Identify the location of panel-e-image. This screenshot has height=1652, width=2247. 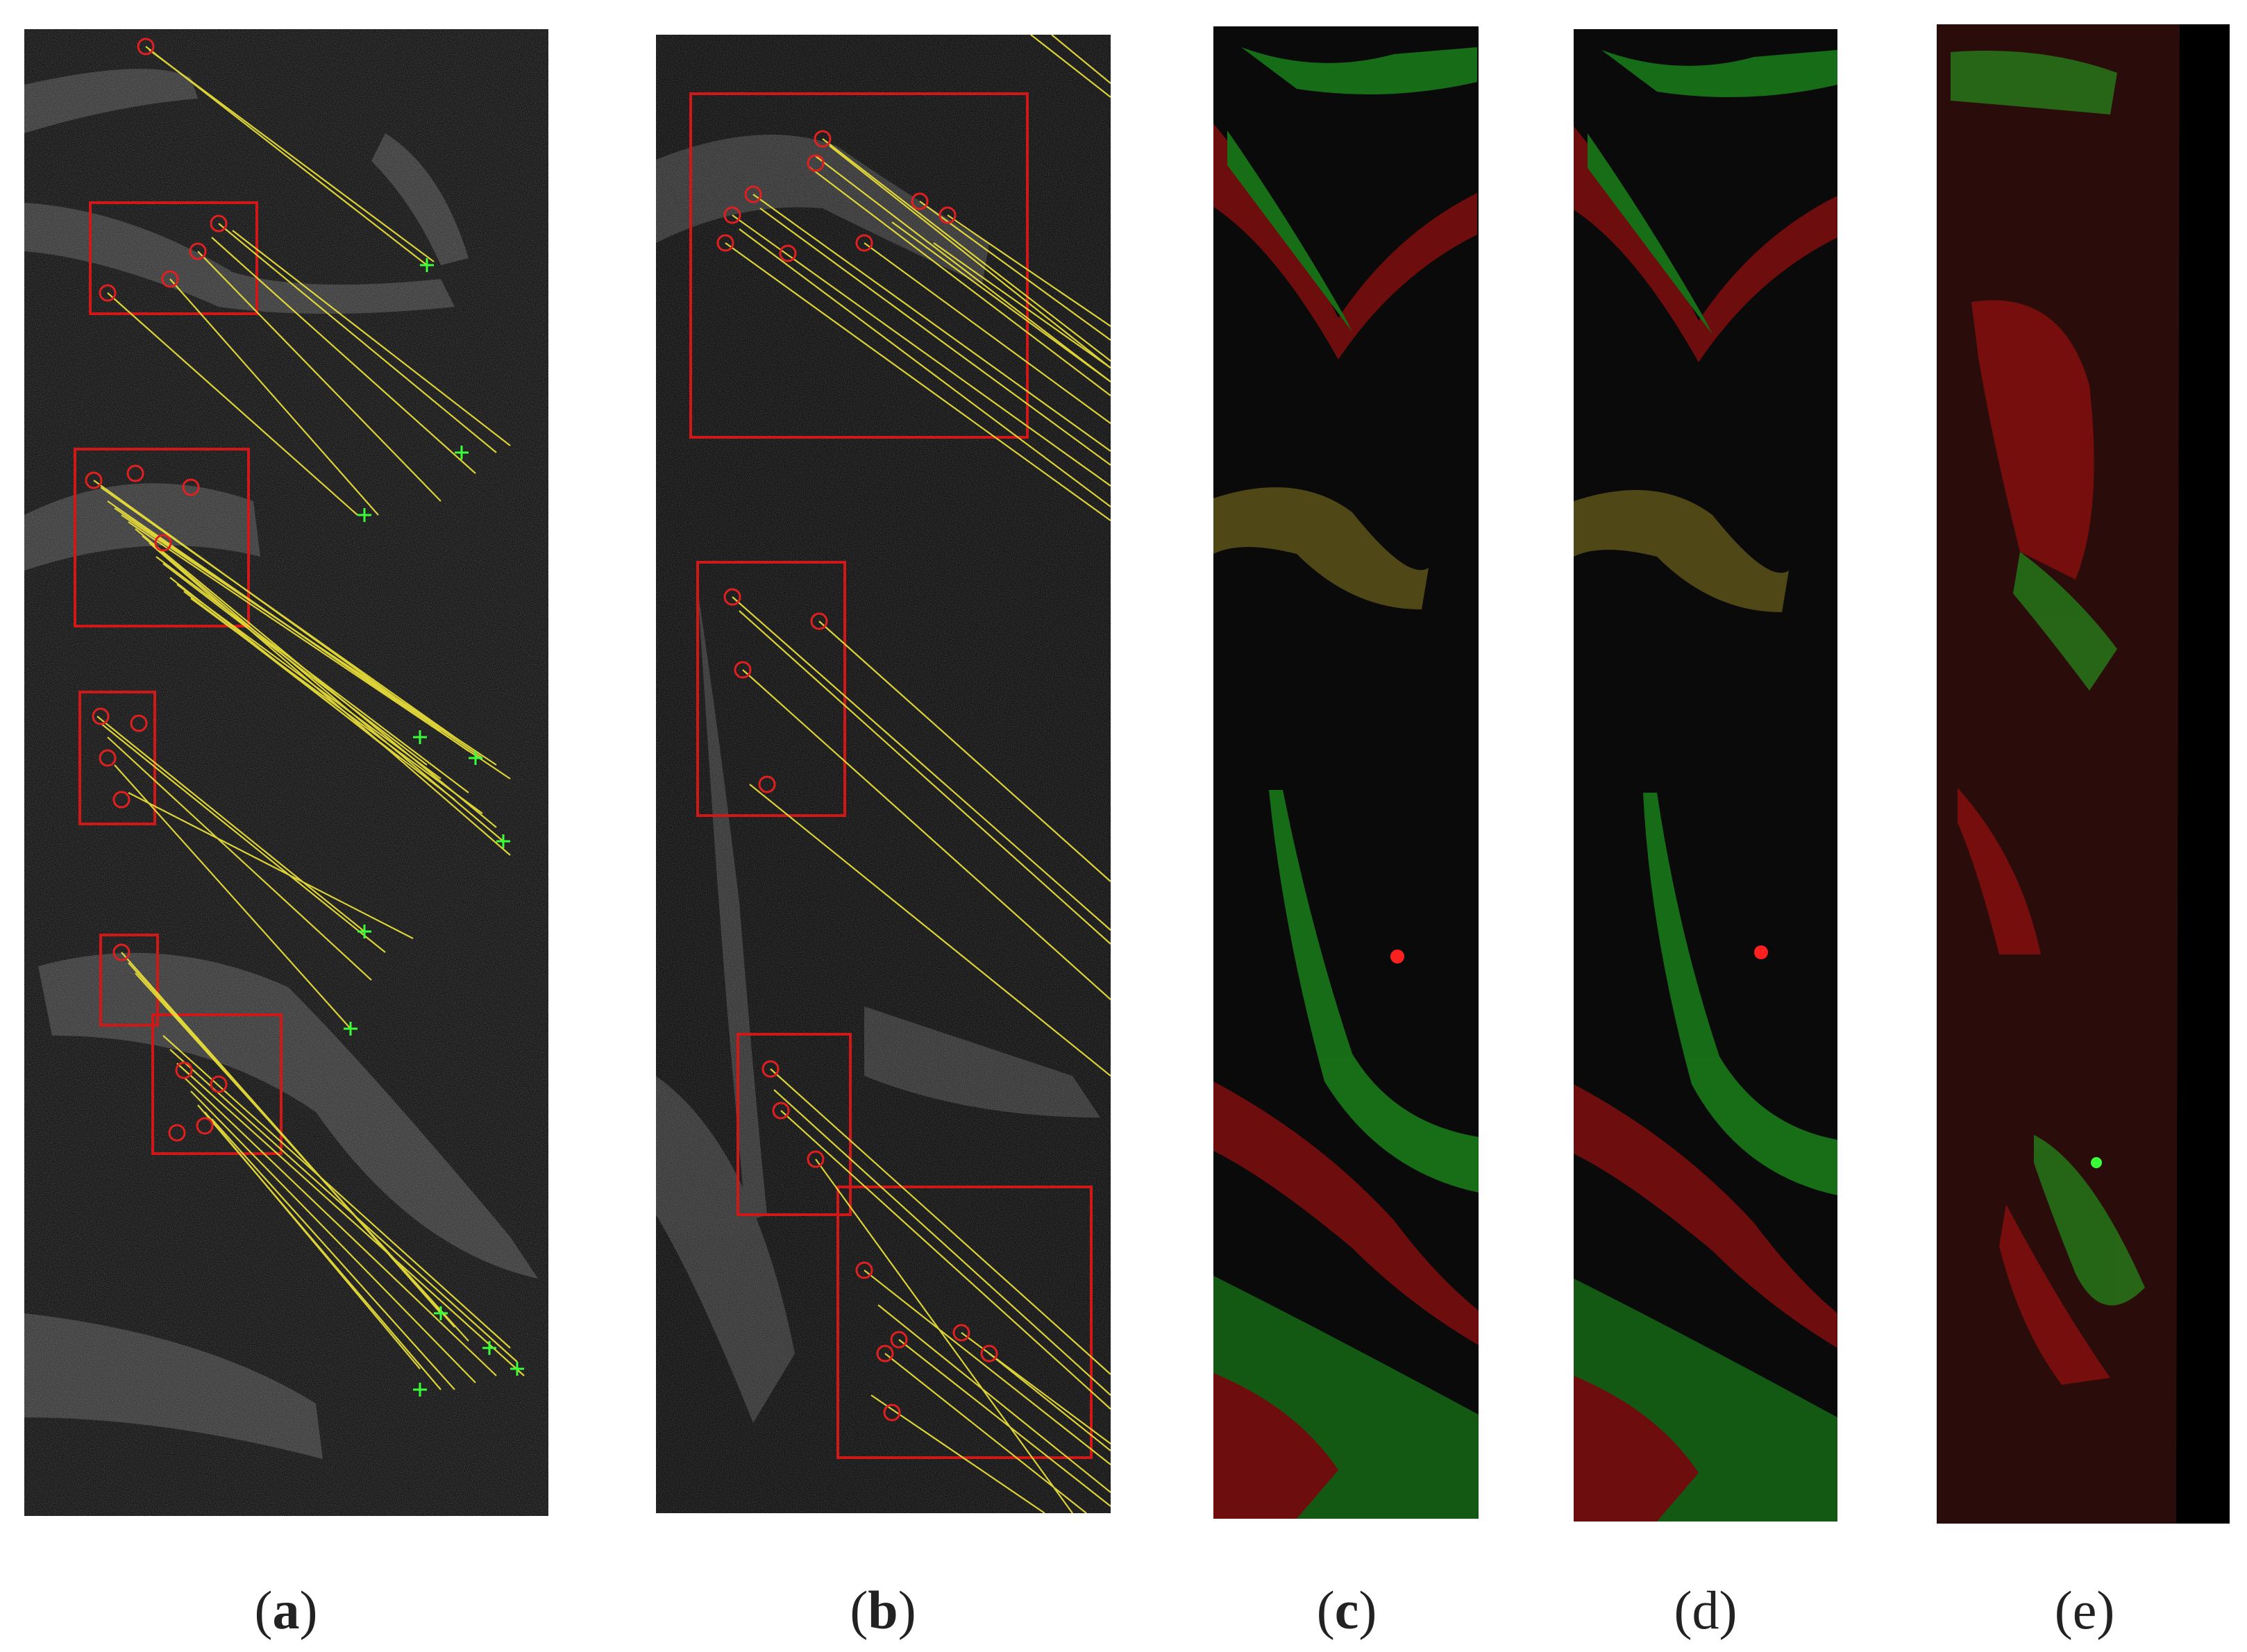
(2083, 774).